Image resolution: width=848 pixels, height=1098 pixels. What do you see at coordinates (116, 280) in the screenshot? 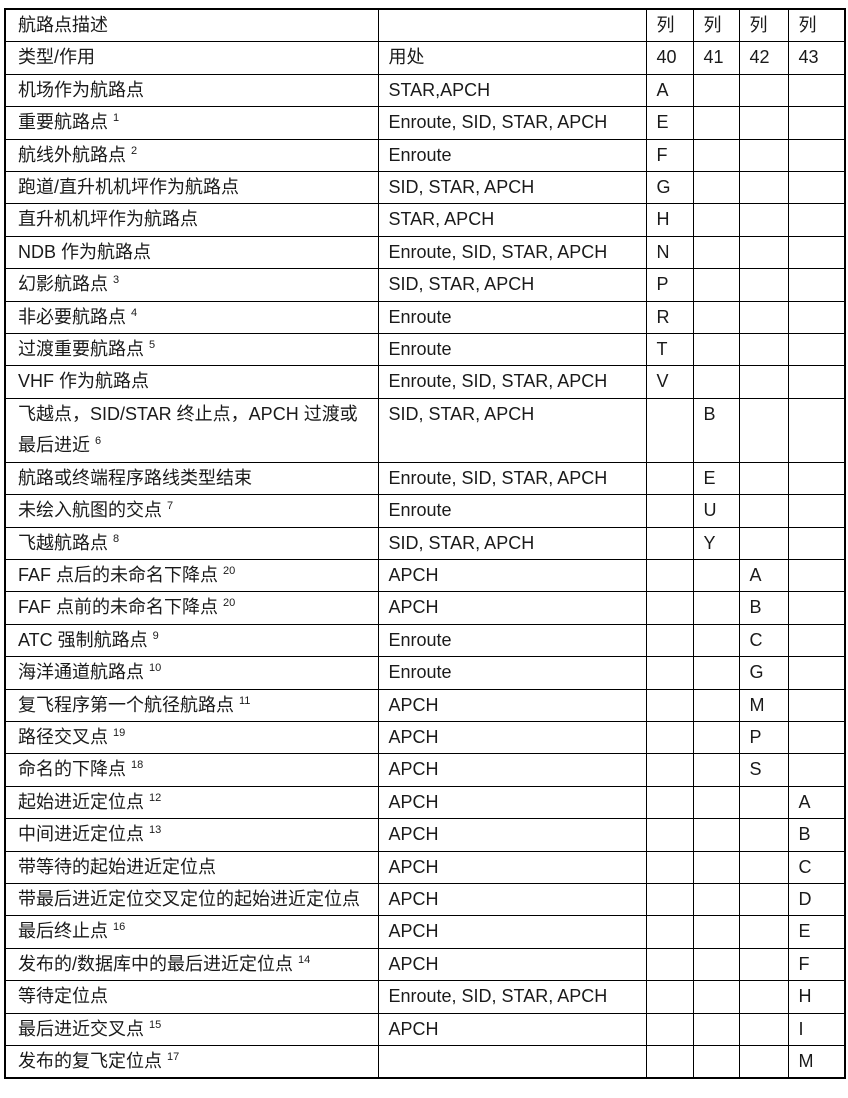
I see `footnote-superscript: 3` at bounding box center [116, 280].